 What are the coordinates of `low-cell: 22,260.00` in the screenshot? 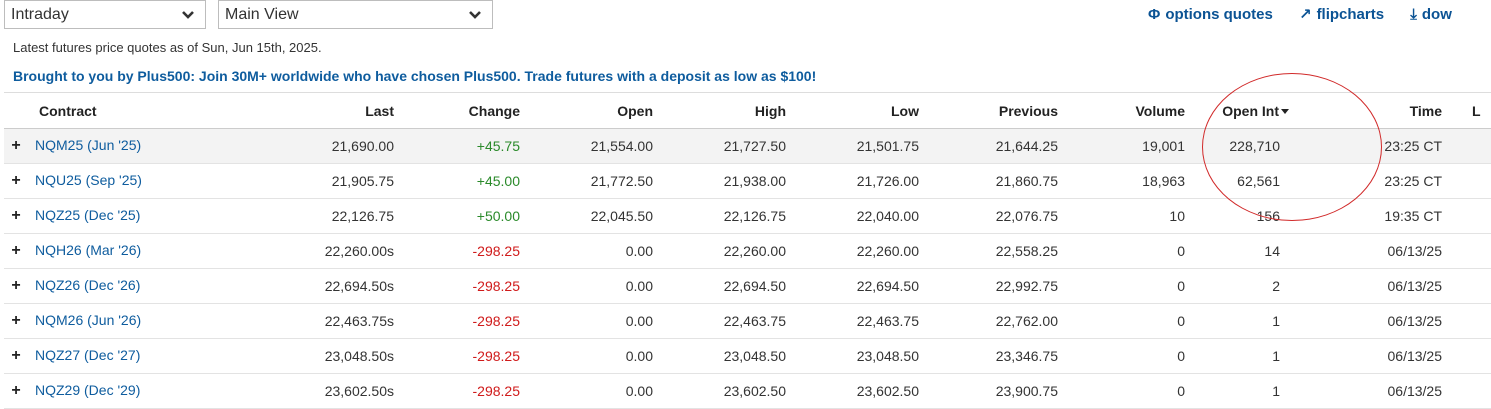 It's located at (852, 251).